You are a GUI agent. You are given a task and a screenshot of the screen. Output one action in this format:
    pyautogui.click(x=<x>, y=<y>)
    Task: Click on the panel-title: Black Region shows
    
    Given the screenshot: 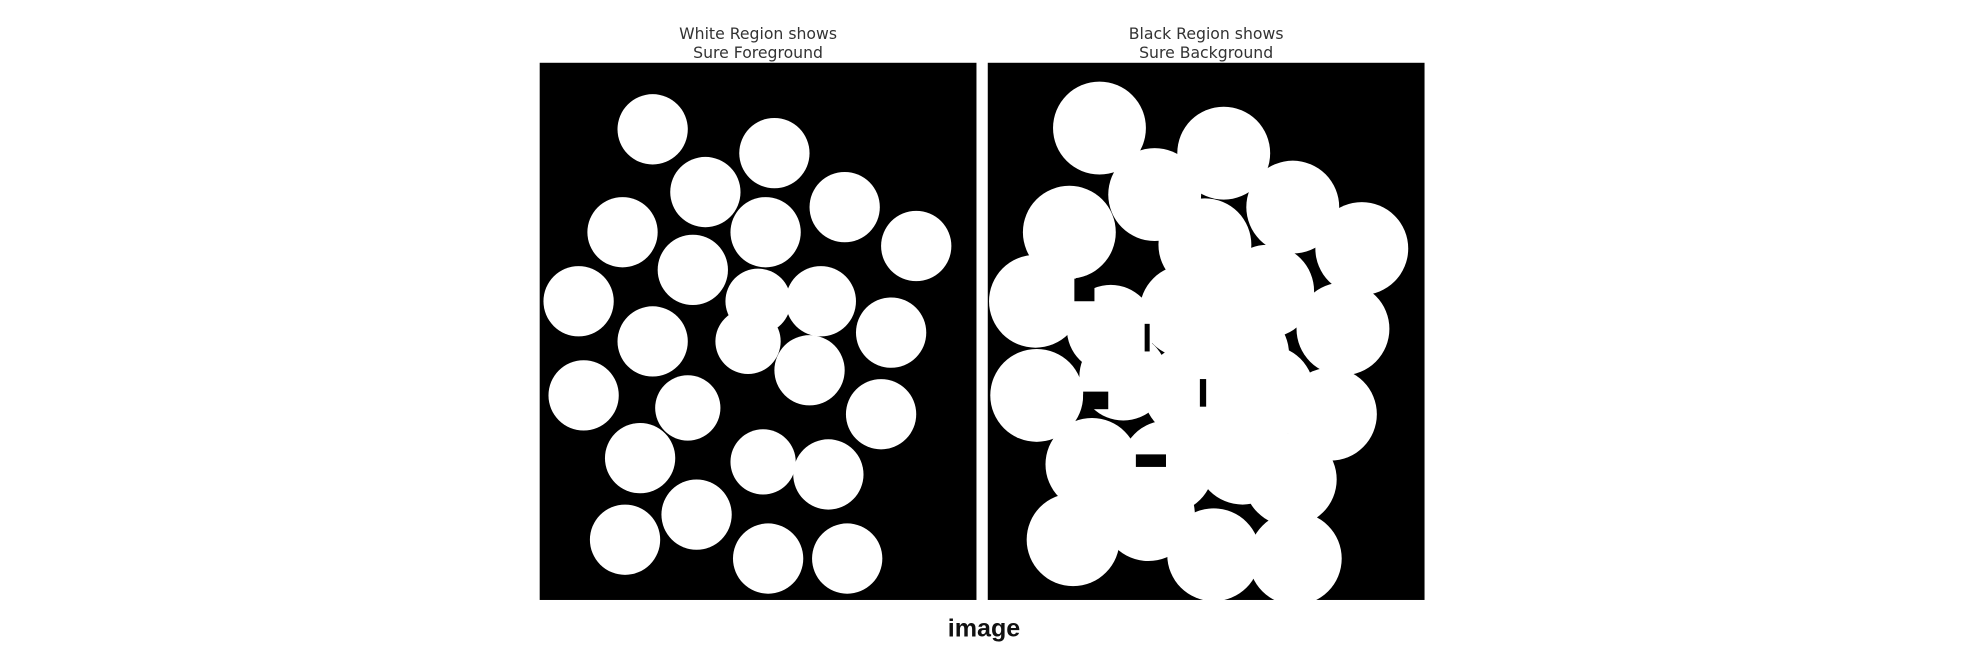 What is the action you would take?
    pyautogui.click(x=1206, y=33)
    